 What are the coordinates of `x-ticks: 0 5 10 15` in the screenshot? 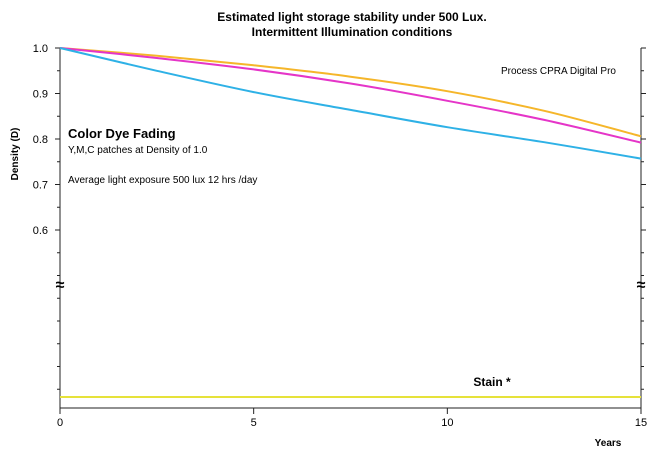 It's located at (352, 418).